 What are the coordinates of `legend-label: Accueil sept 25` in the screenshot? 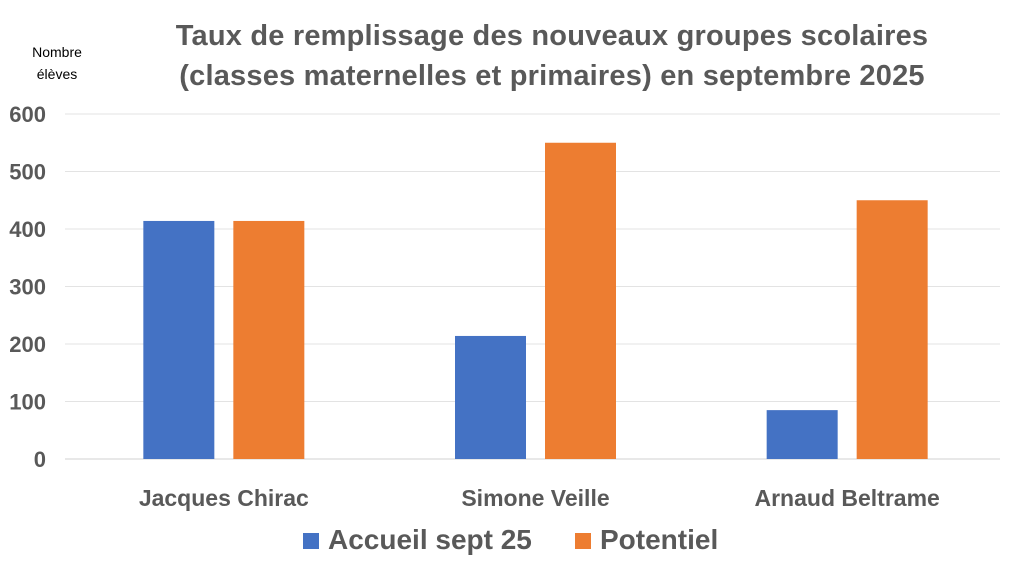 It's located at (430, 539).